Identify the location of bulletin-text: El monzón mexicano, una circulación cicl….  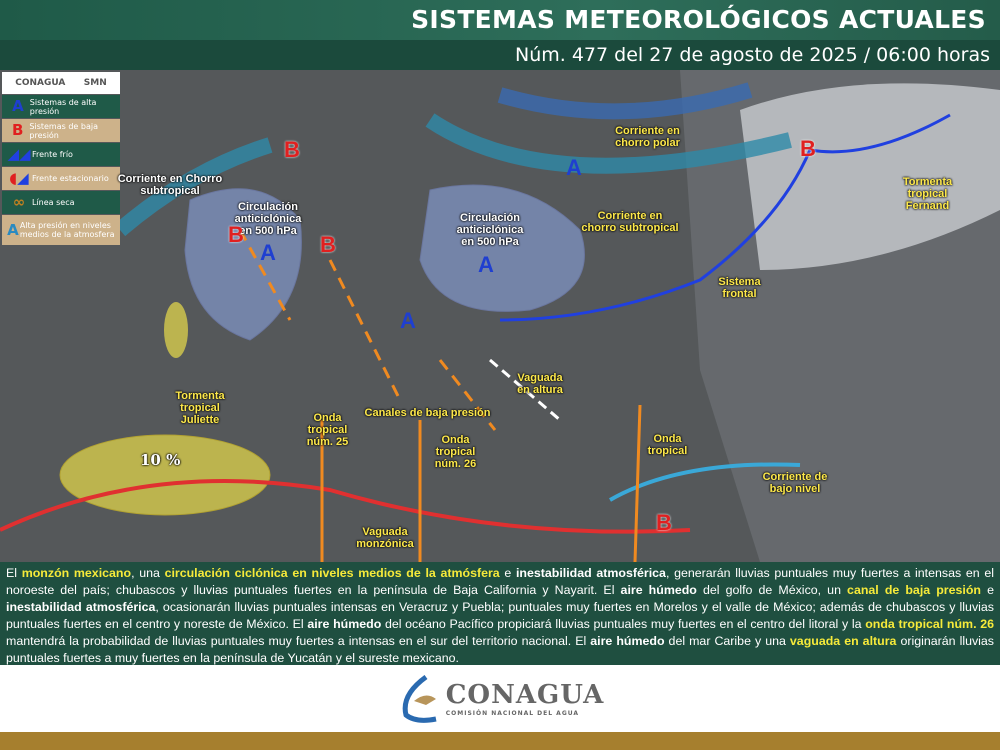
(500, 613).